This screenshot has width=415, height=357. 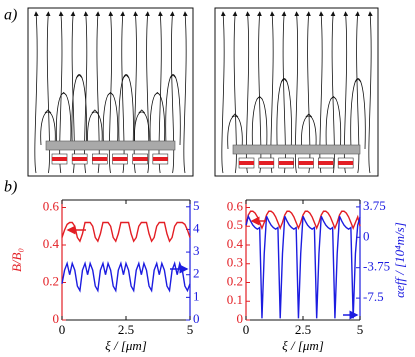 I want to click on panel-label: b), so click(x=10, y=187).